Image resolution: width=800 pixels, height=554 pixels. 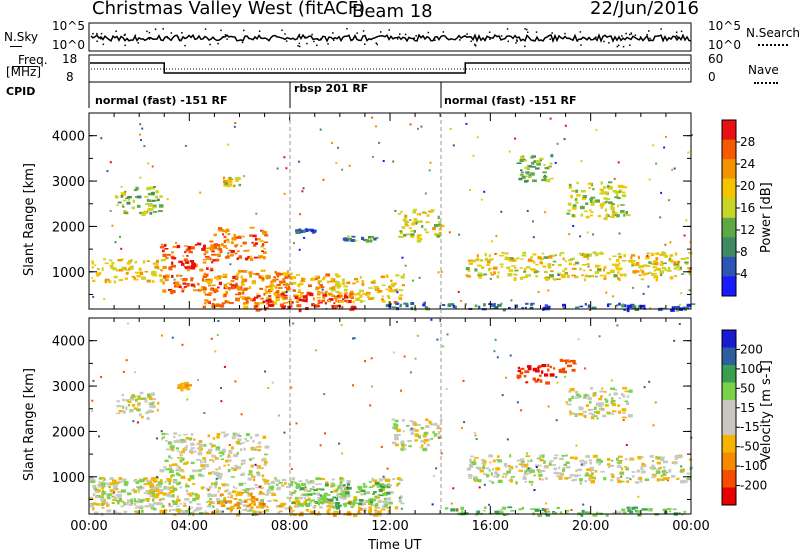 I want to click on x-tick-label: 00:00, so click(x=690, y=526).